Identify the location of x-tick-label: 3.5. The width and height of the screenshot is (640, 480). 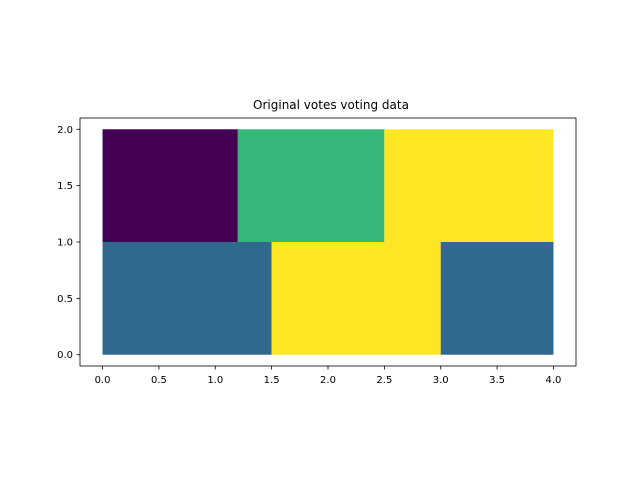
(497, 380).